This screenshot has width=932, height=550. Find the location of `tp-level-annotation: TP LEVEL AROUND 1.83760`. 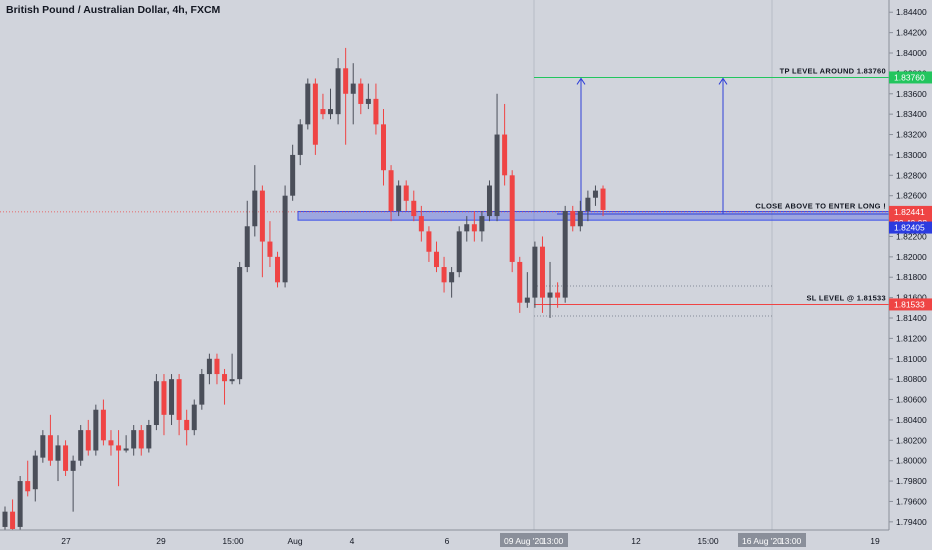

tp-level-annotation: TP LEVEL AROUND 1.83760 is located at coordinates (833, 70).